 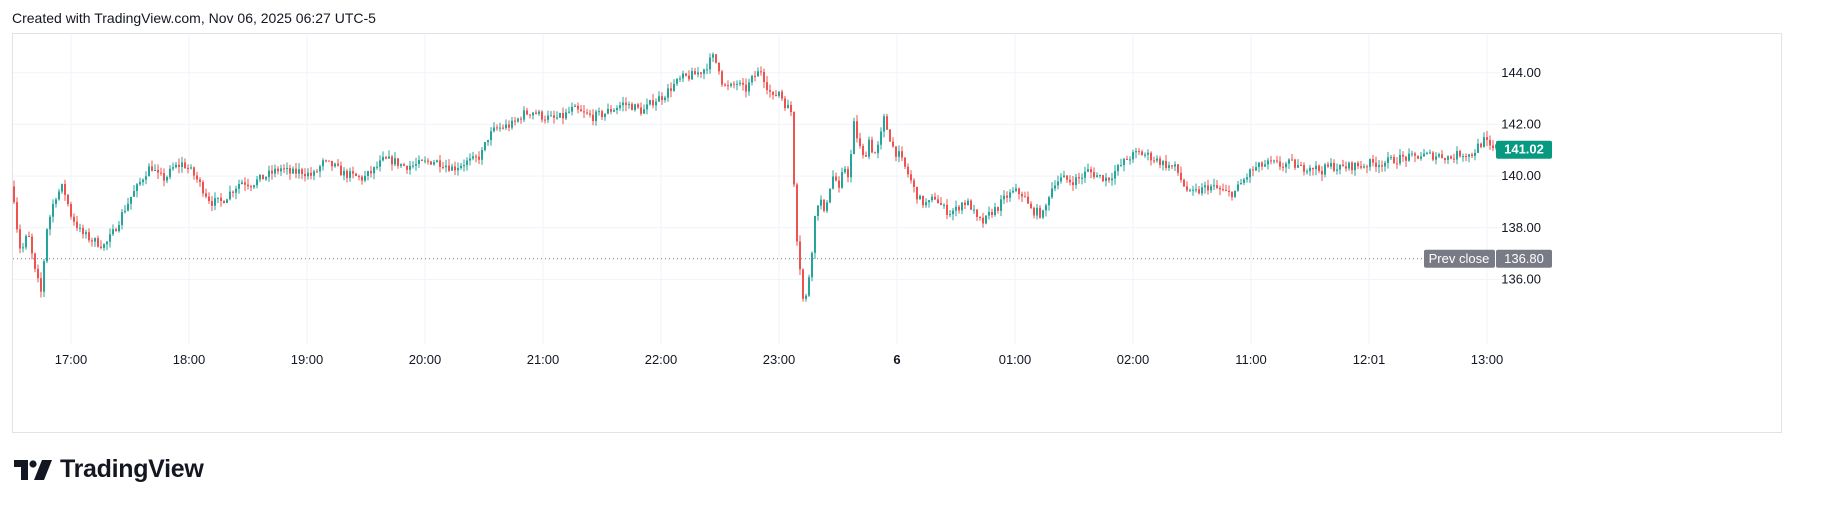 I want to click on x-tick-label: 23:00, so click(x=779, y=359).